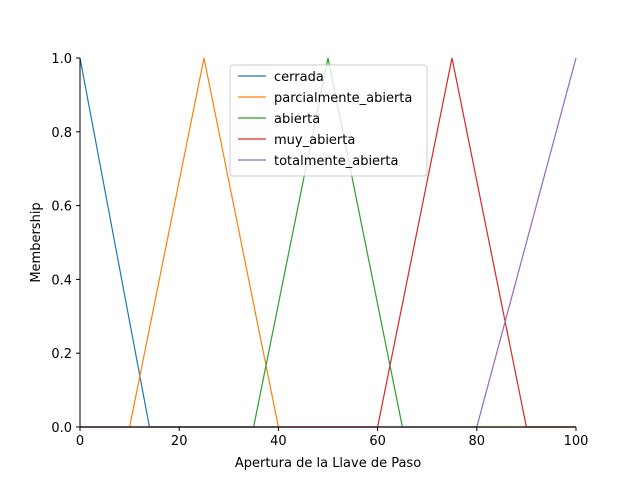 This screenshot has height=480, width=640. What do you see at coordinates (179, 441) in the screenshot?
I see `x-tick-label: 20` at bounding box center [179, 441].